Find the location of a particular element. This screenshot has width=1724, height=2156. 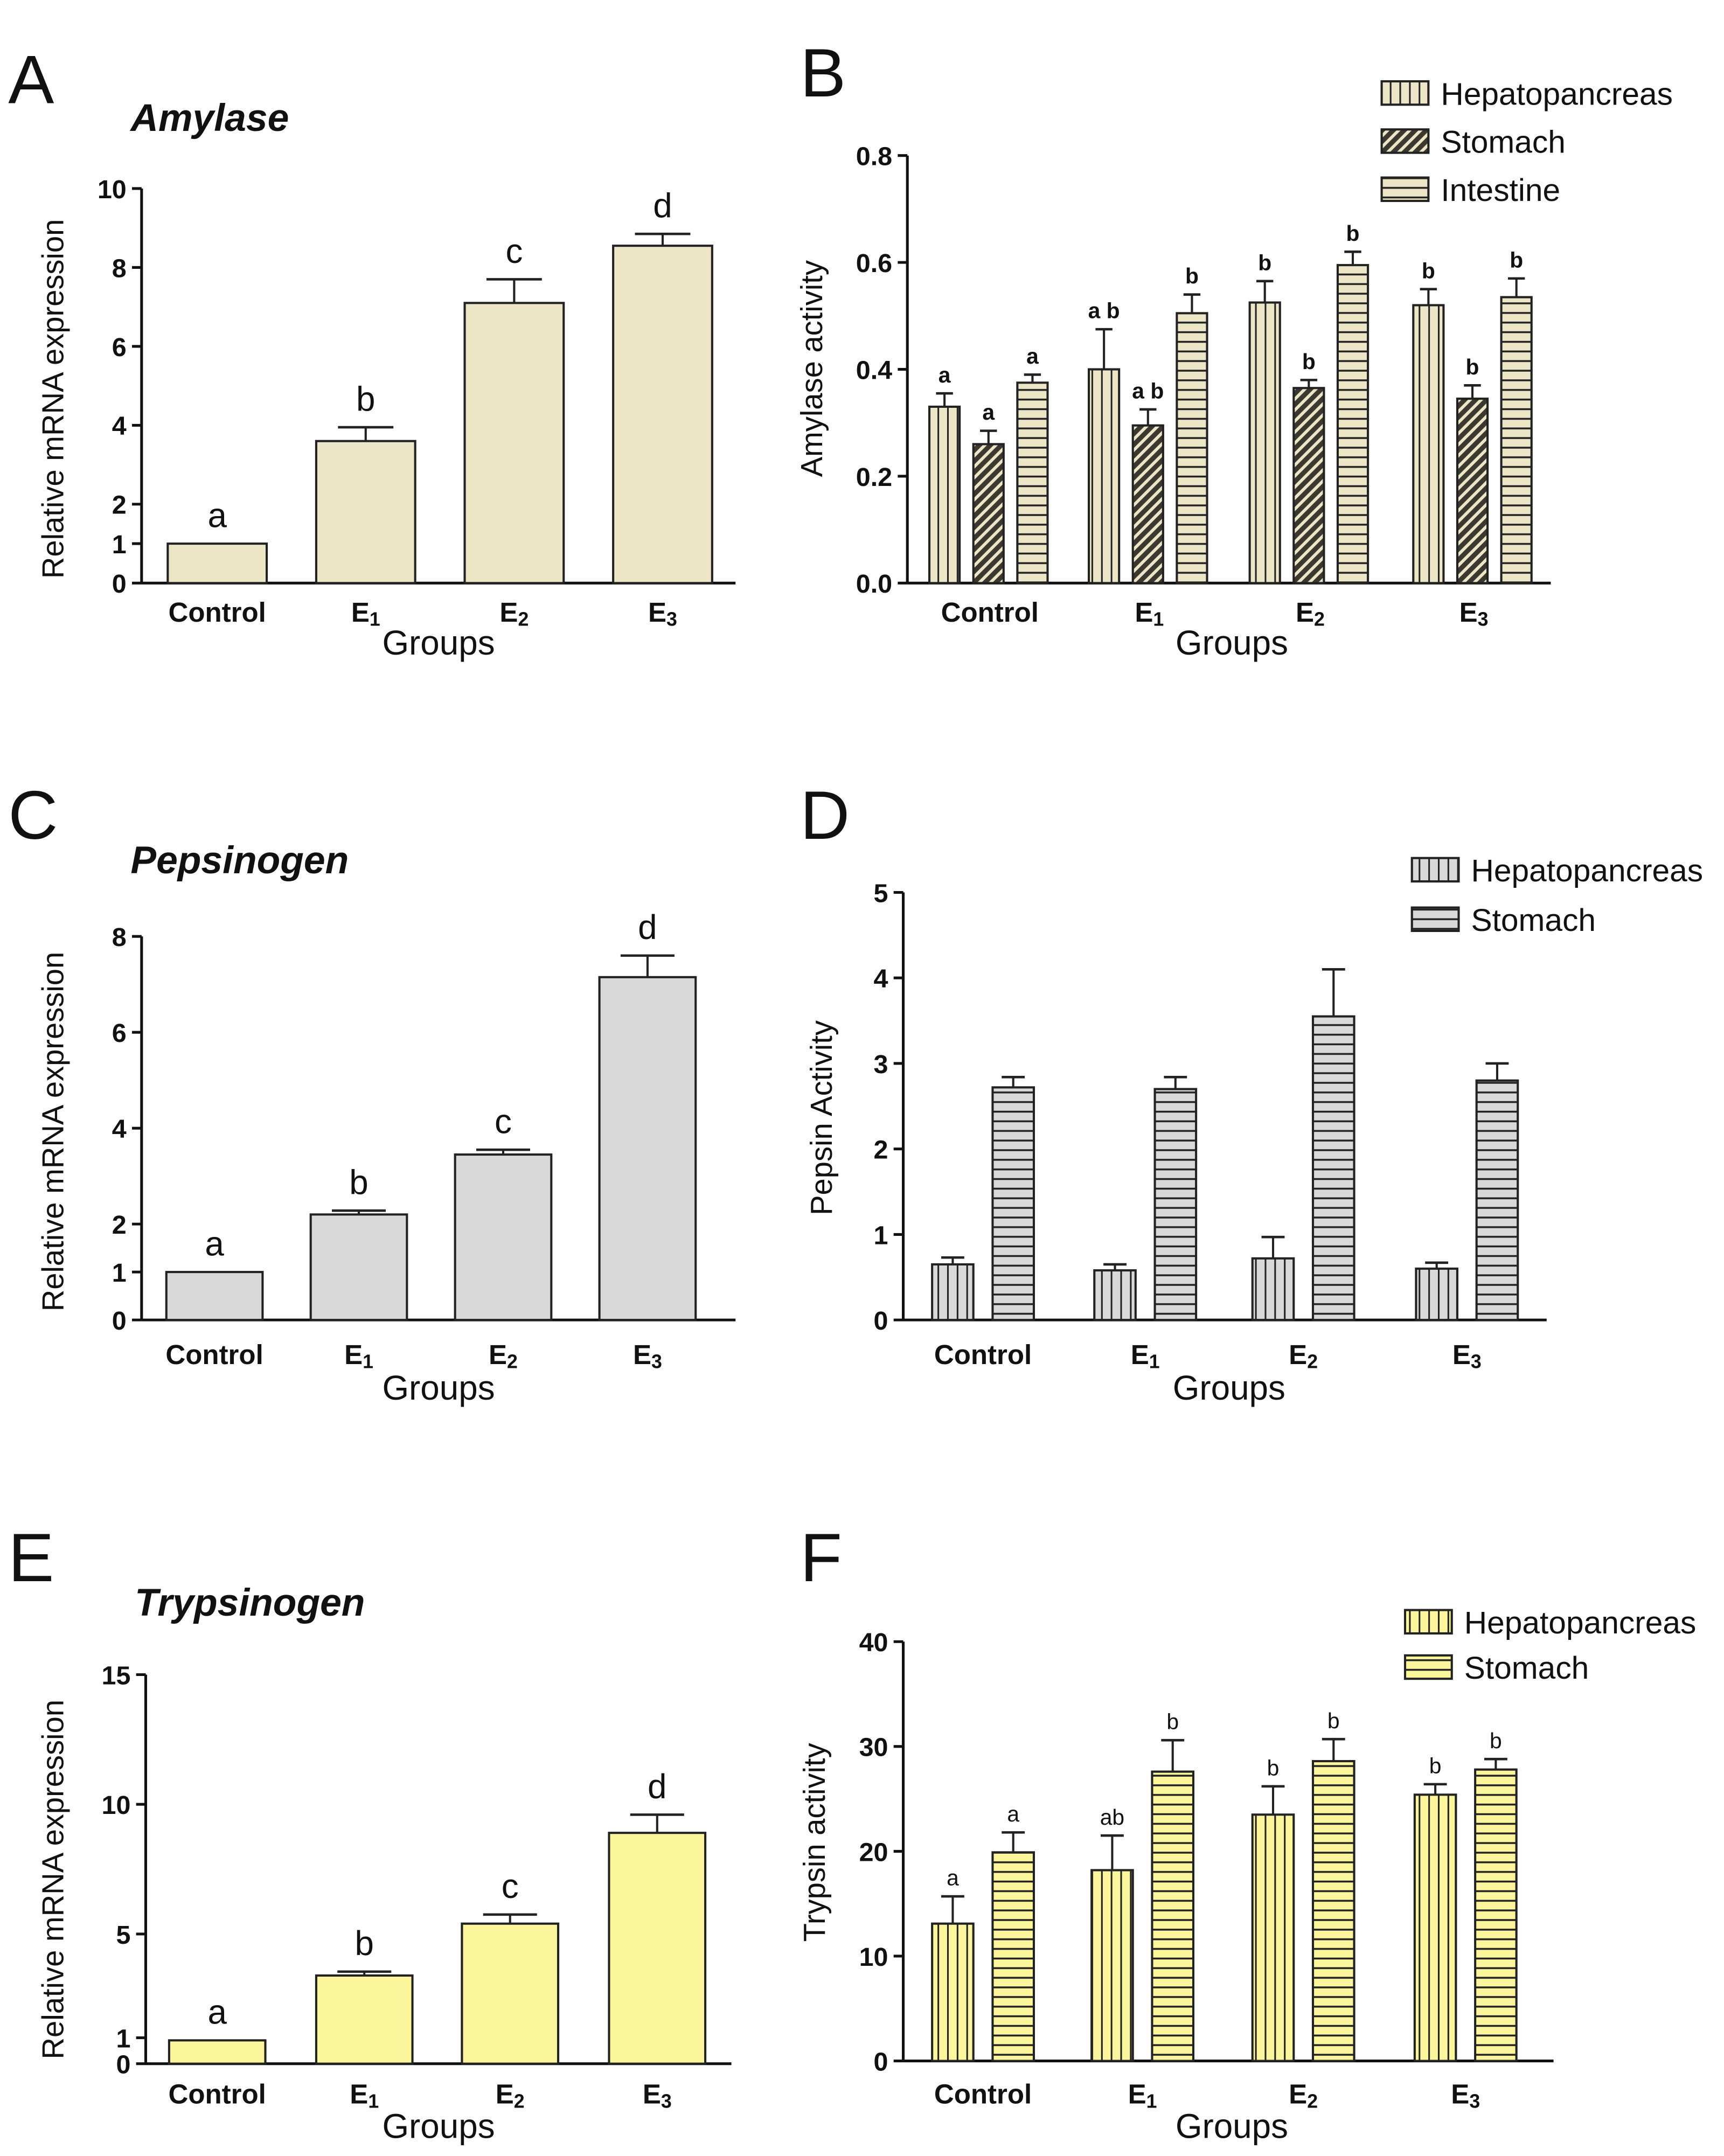

y-tick-label: 40 is located at coordinates (873, 1642).